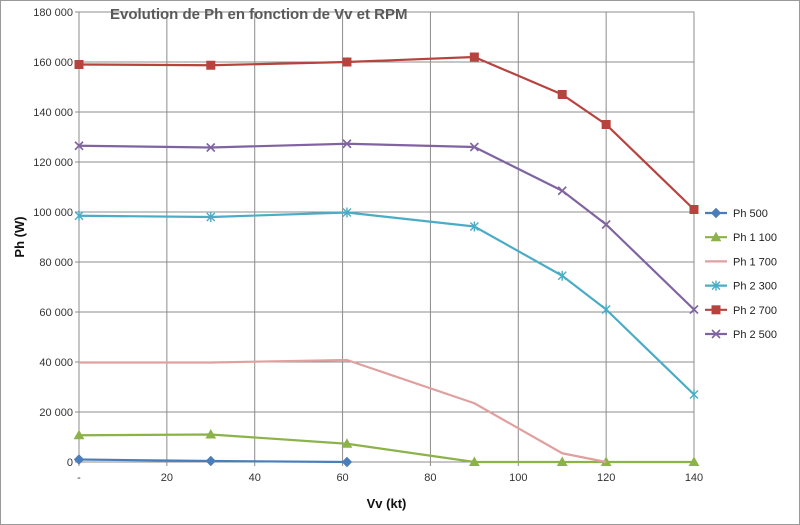  I want to click on legend-item: Ph 1 100, so click(741, 237).